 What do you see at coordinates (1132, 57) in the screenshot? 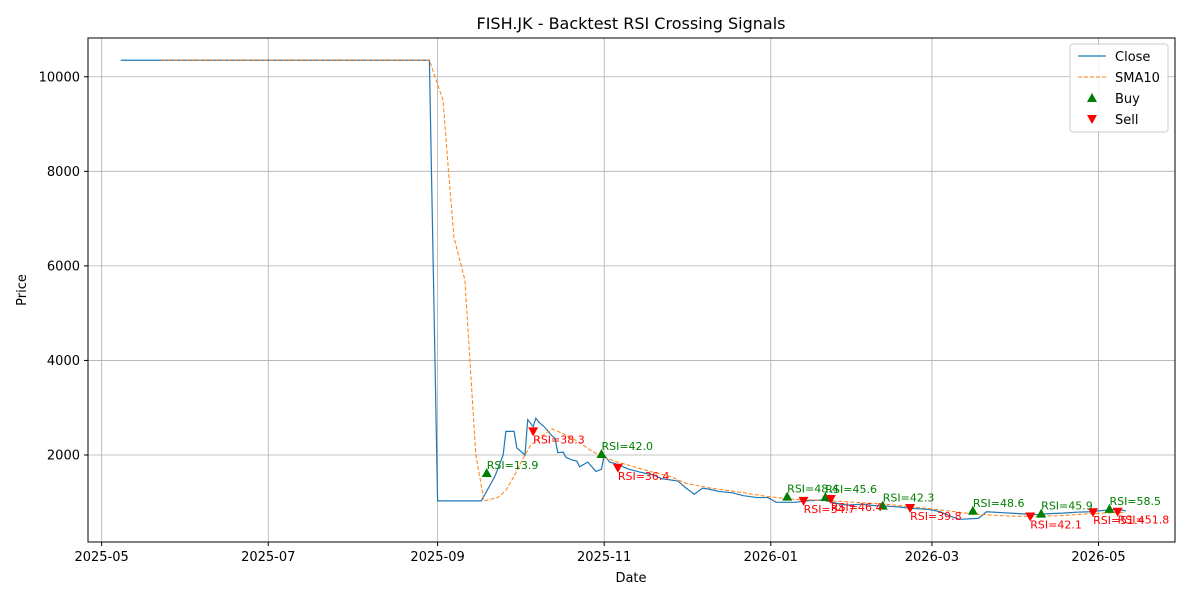
I see `legend-close-label: Close` at bounding box center [1132, 57].